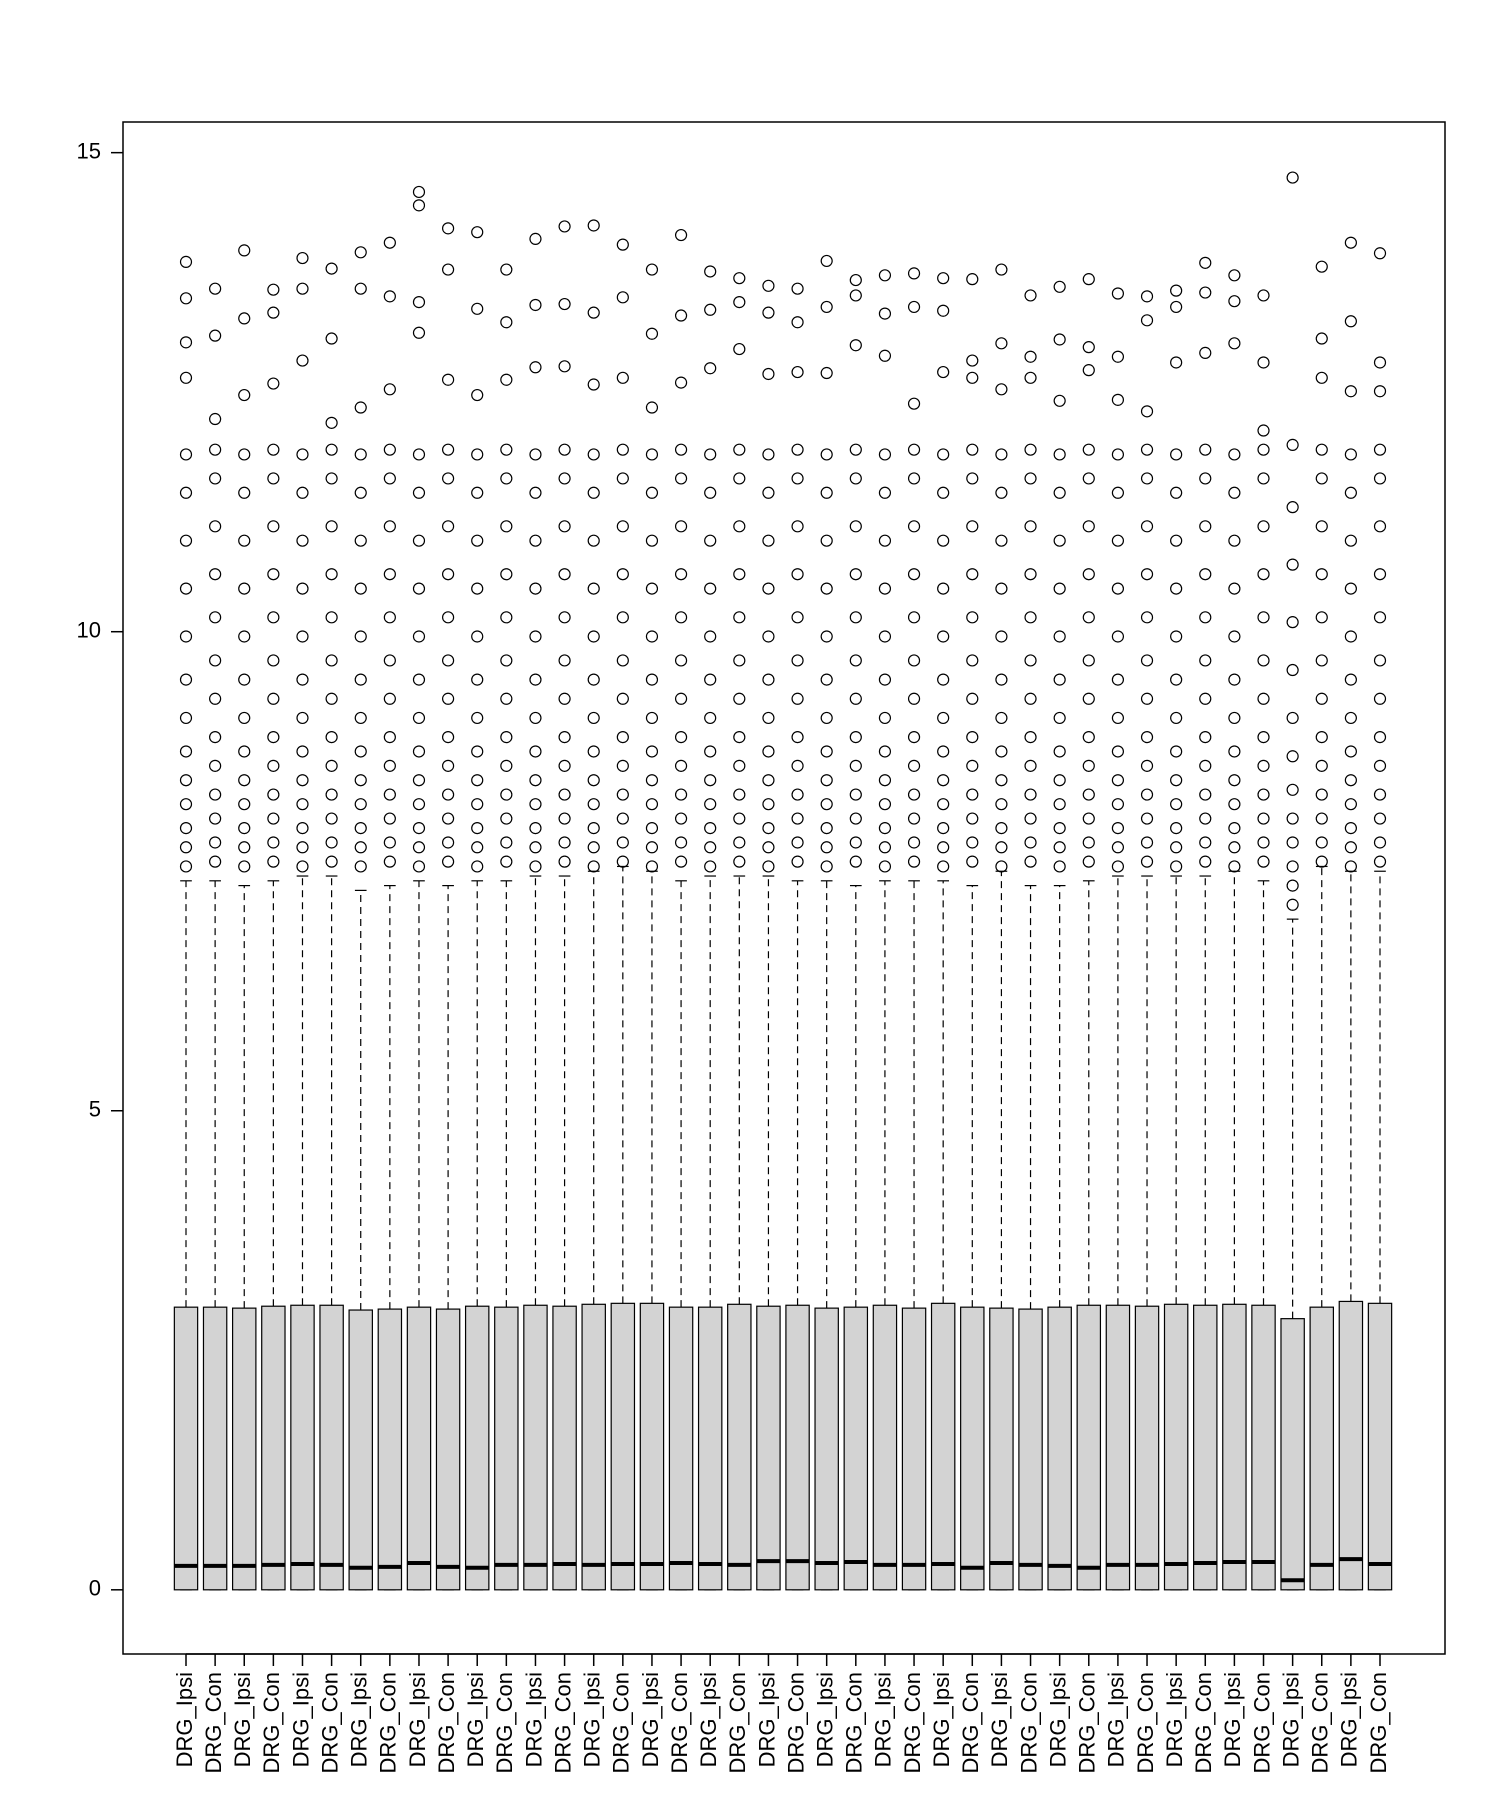  What do you see at coordinates (883, 1719) in the screenshot?
I see `x-tick-label: DRG_Ipsi` at bounding box center [883, 1719].